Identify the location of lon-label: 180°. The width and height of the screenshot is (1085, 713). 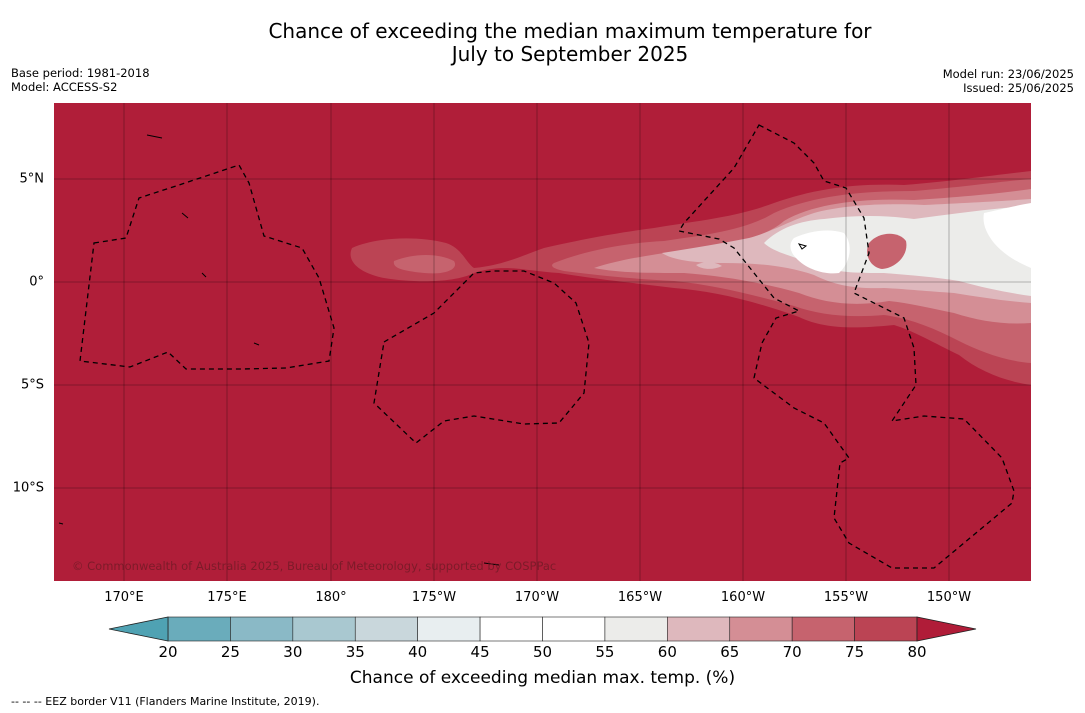
(331, 597).